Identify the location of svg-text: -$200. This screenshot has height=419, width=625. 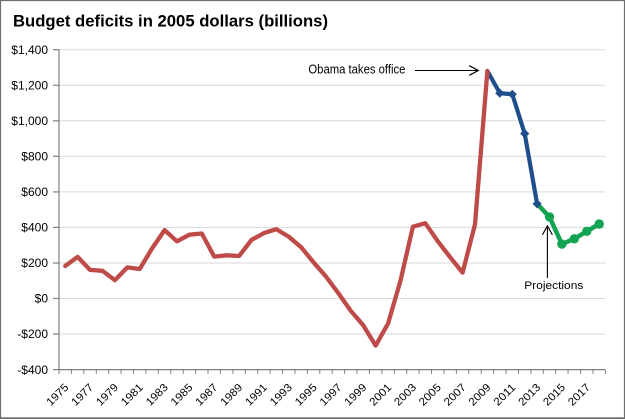
(32, 334).